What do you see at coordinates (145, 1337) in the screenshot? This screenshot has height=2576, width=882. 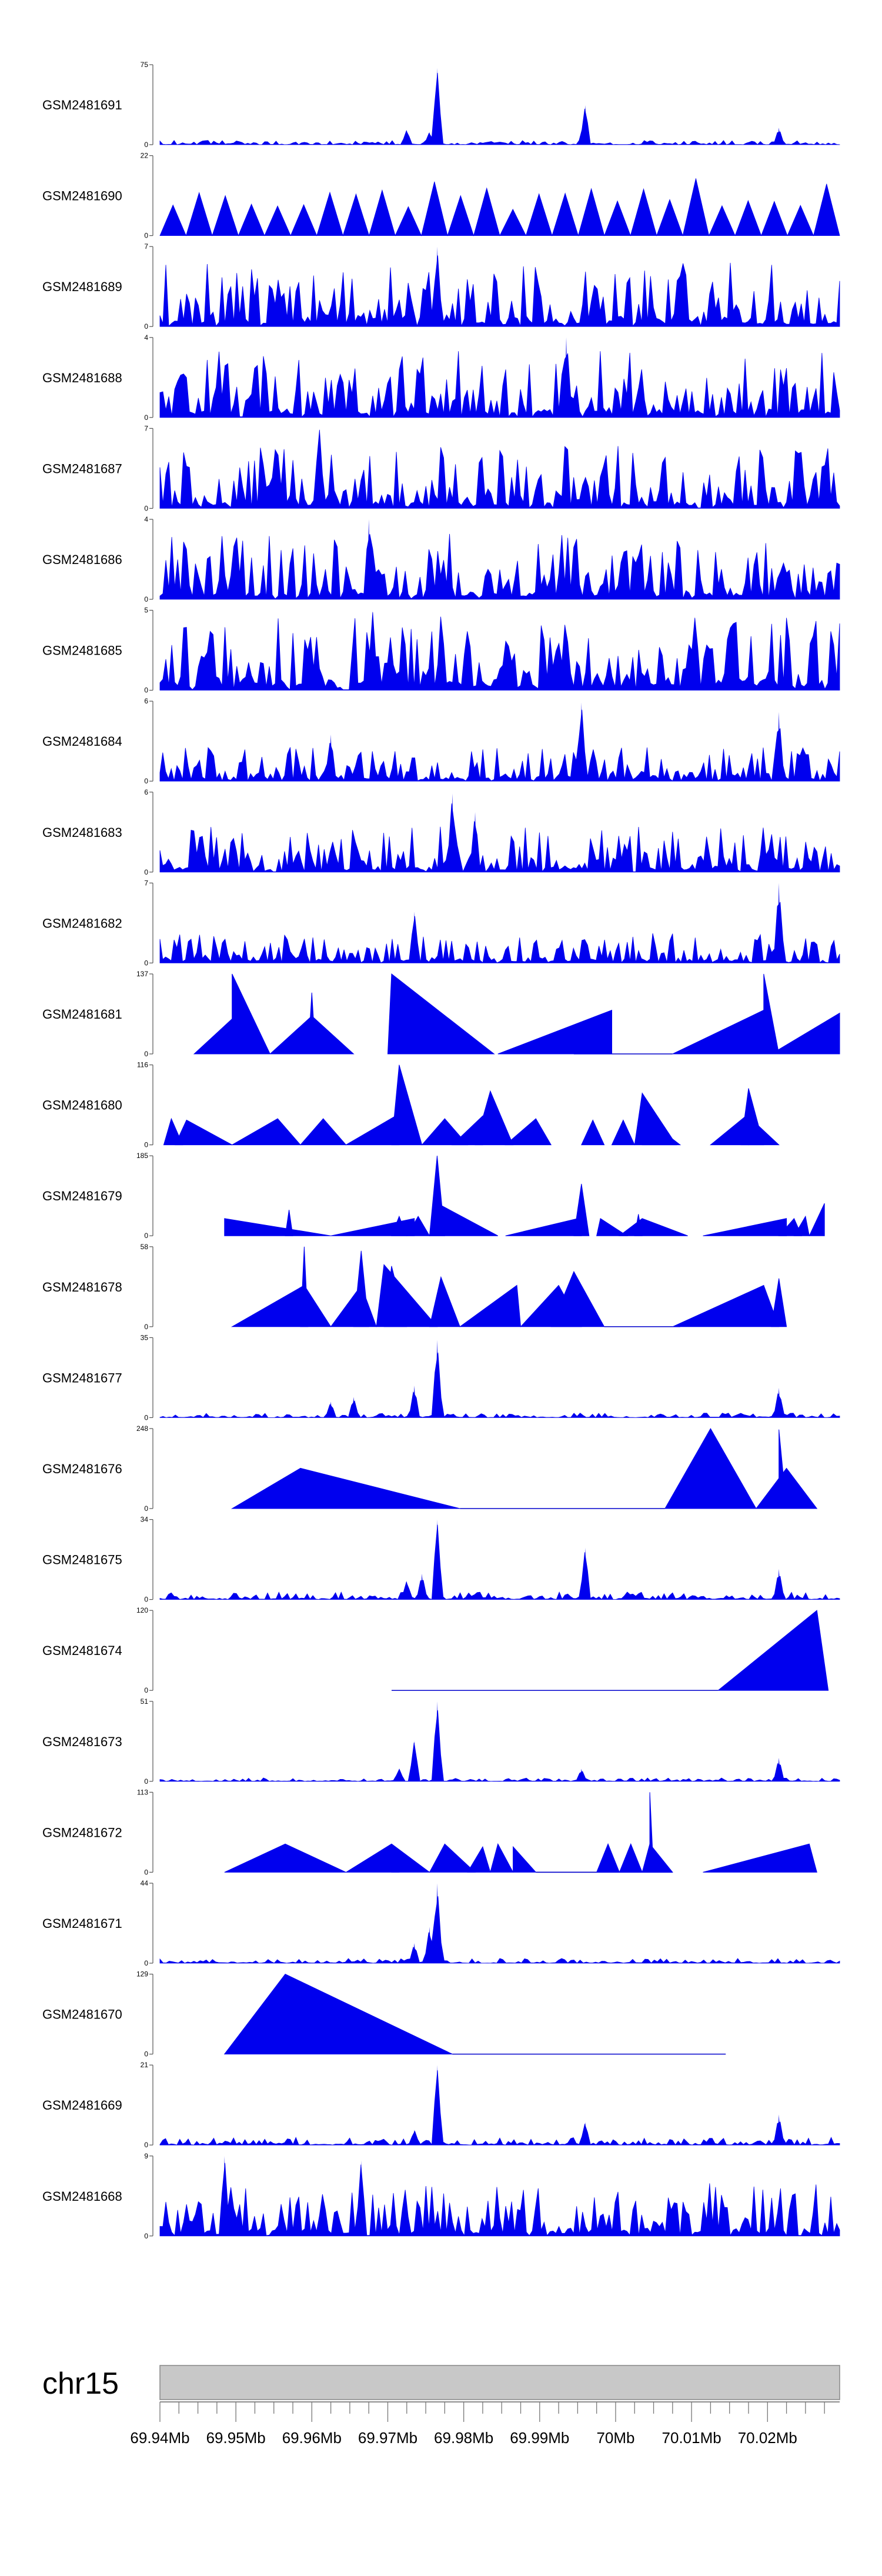 I see `y-max-label: 35` at bounding box center [145, 1337].